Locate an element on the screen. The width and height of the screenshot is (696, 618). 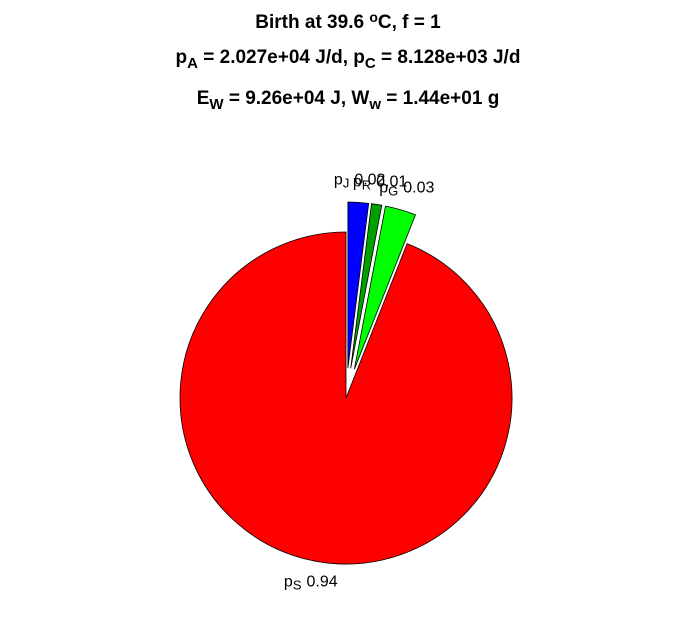
title-text: = 8.128e+03 J/d is located at coordinates (448, 57).